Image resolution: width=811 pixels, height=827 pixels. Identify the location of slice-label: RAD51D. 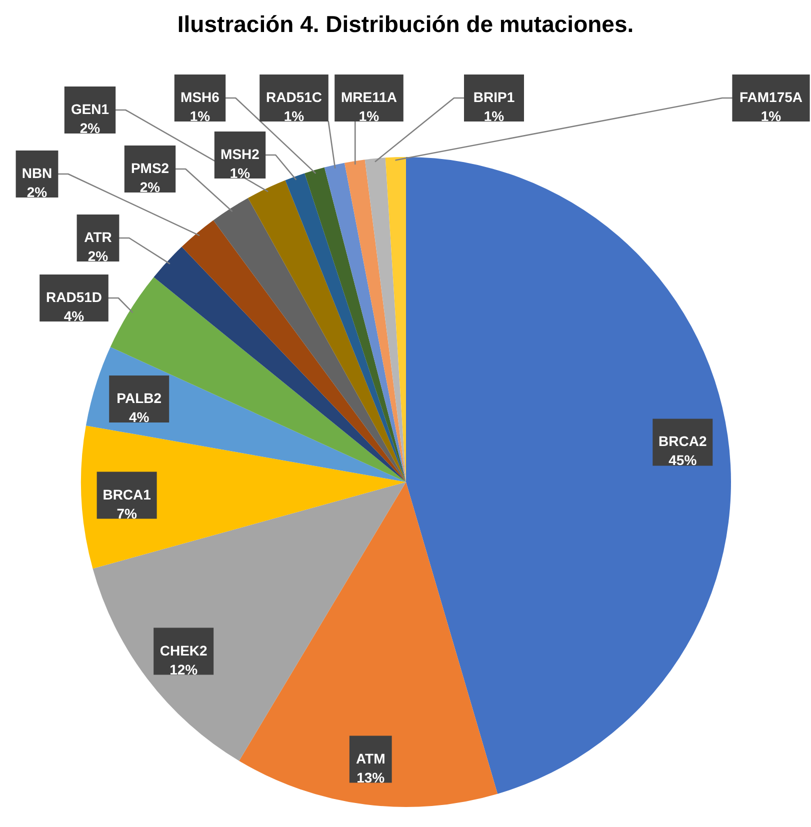
(74, 297).